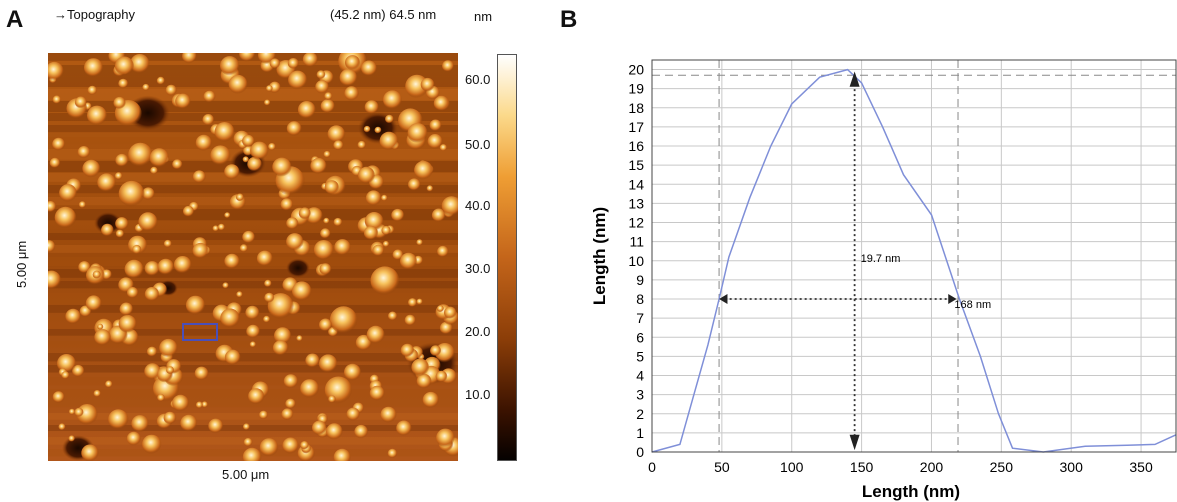  I want to click on y-tick-label: 12, so click(636, 223).